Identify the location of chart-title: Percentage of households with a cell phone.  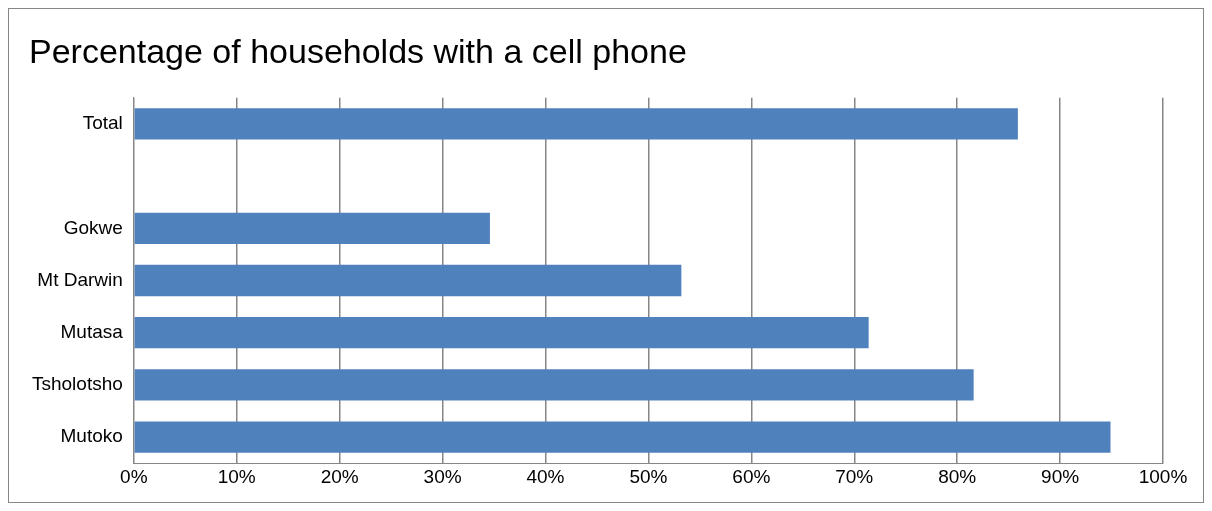
(358, 50).